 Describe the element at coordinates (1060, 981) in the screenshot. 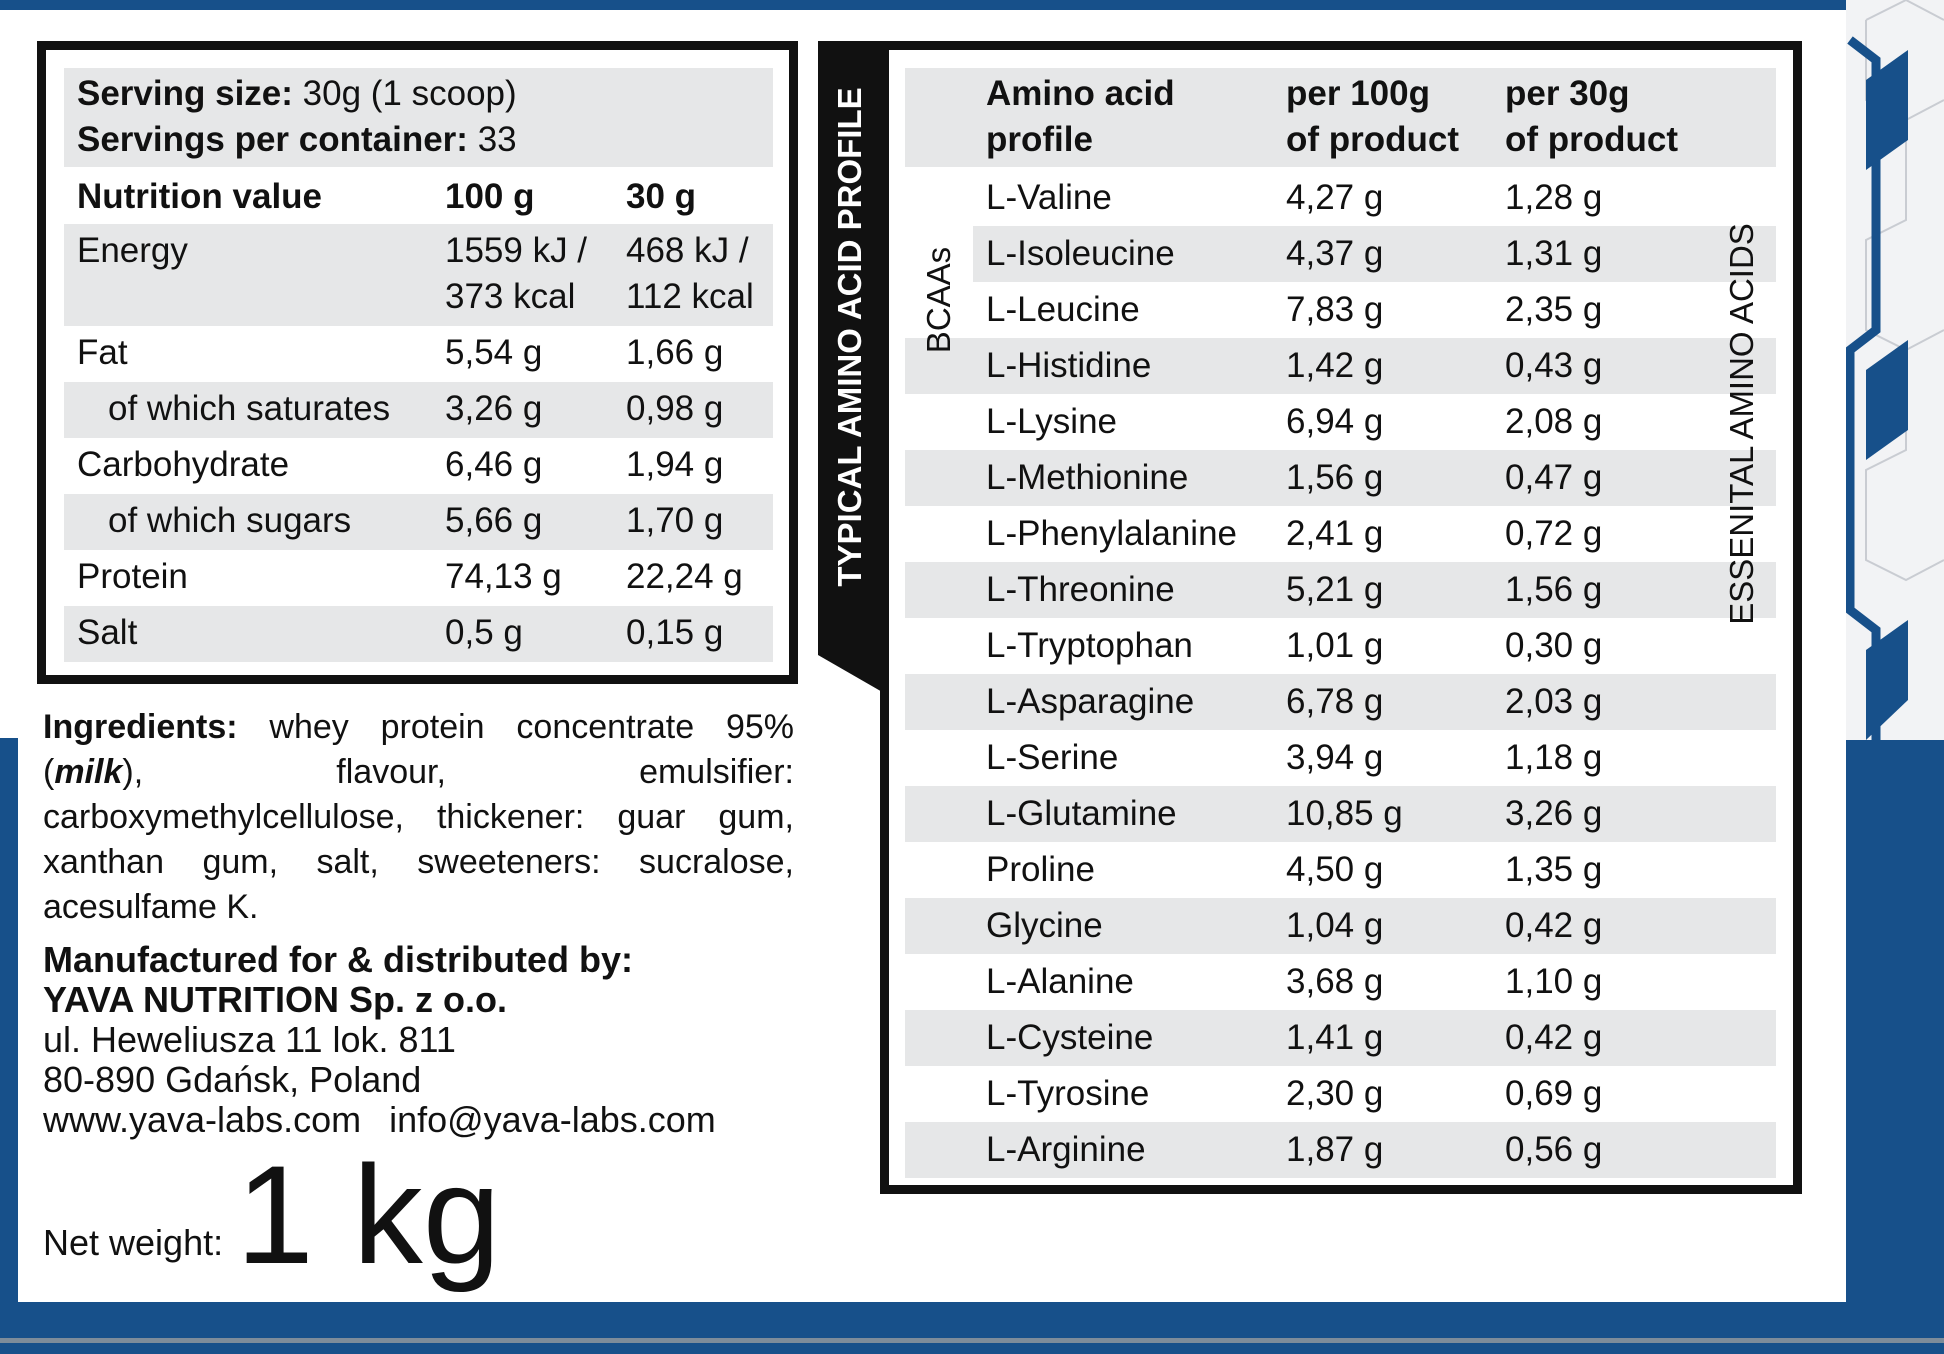

I see `cell: L-Alanine` at that location.